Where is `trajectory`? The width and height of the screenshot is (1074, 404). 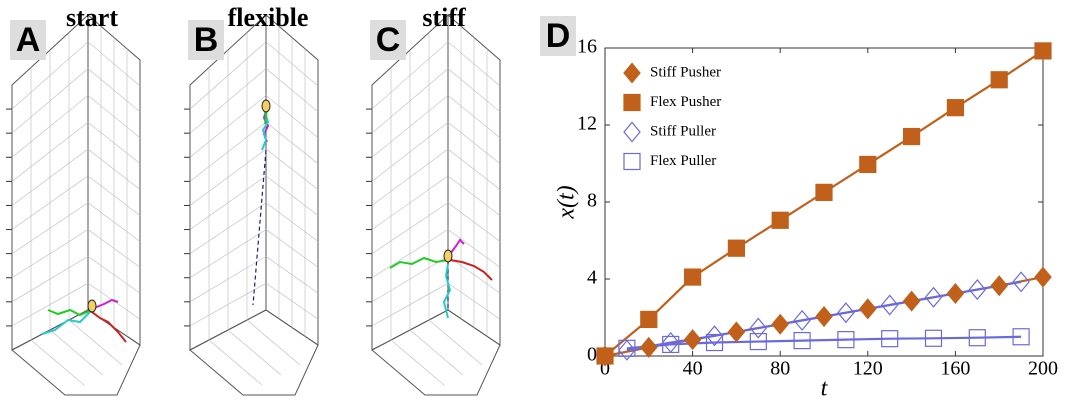
trajectory is located at coordinates (259, 227).